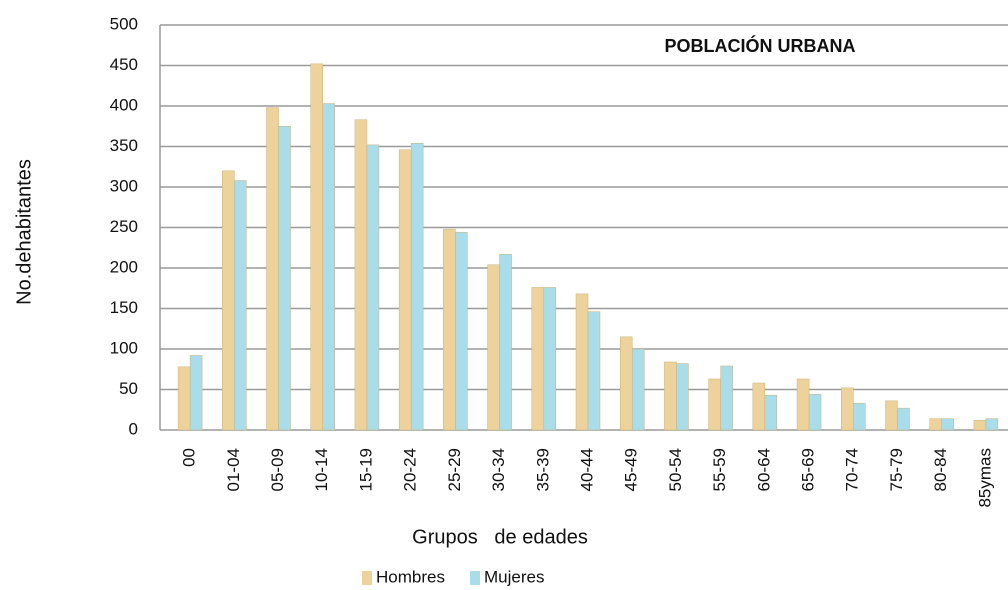 The width and height of the screenshot is (1008, 590). What do you see at coordinates (124, 64) in the screenshot?
I see `y-tick-label: 450` at bounding box center [124, 64].